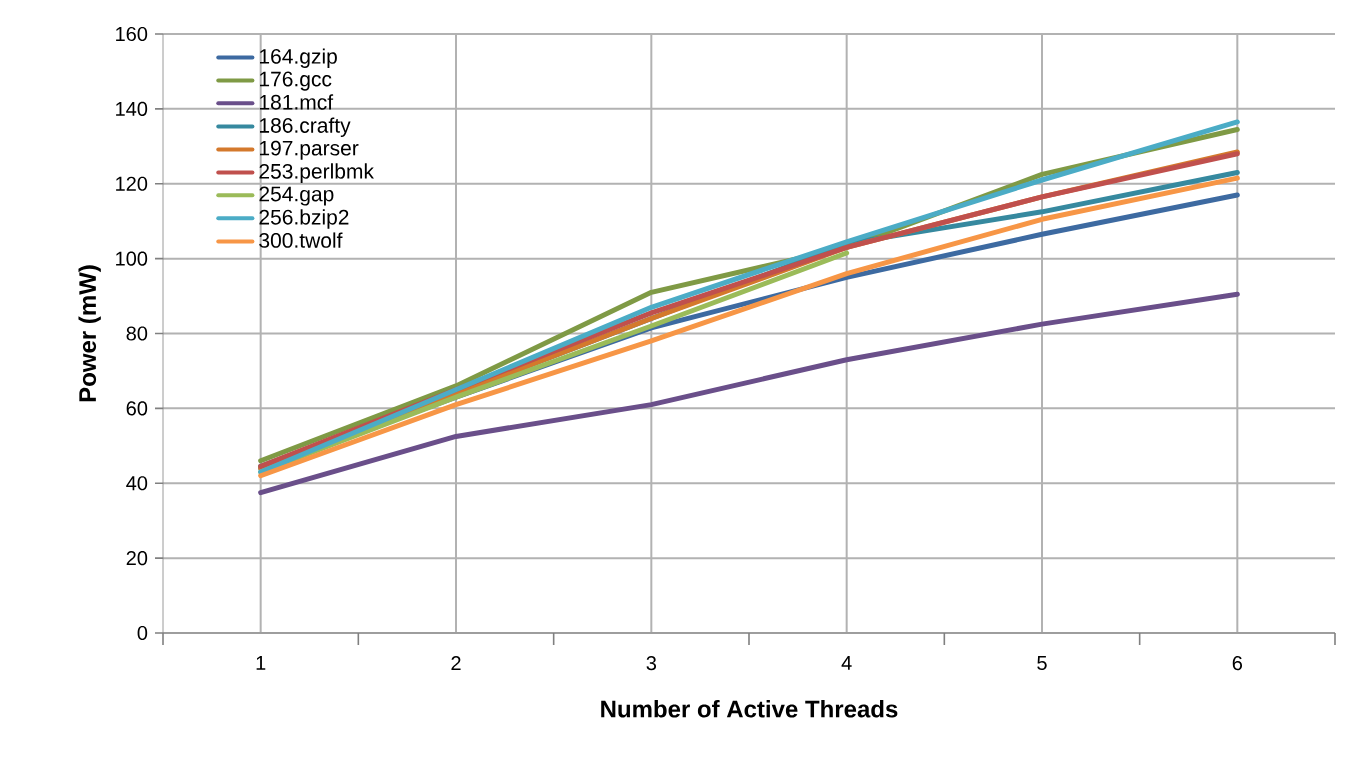  Describe the element at coordinates (846, 663) in the screenshot. I see `x-tick-label: 4` at that location.